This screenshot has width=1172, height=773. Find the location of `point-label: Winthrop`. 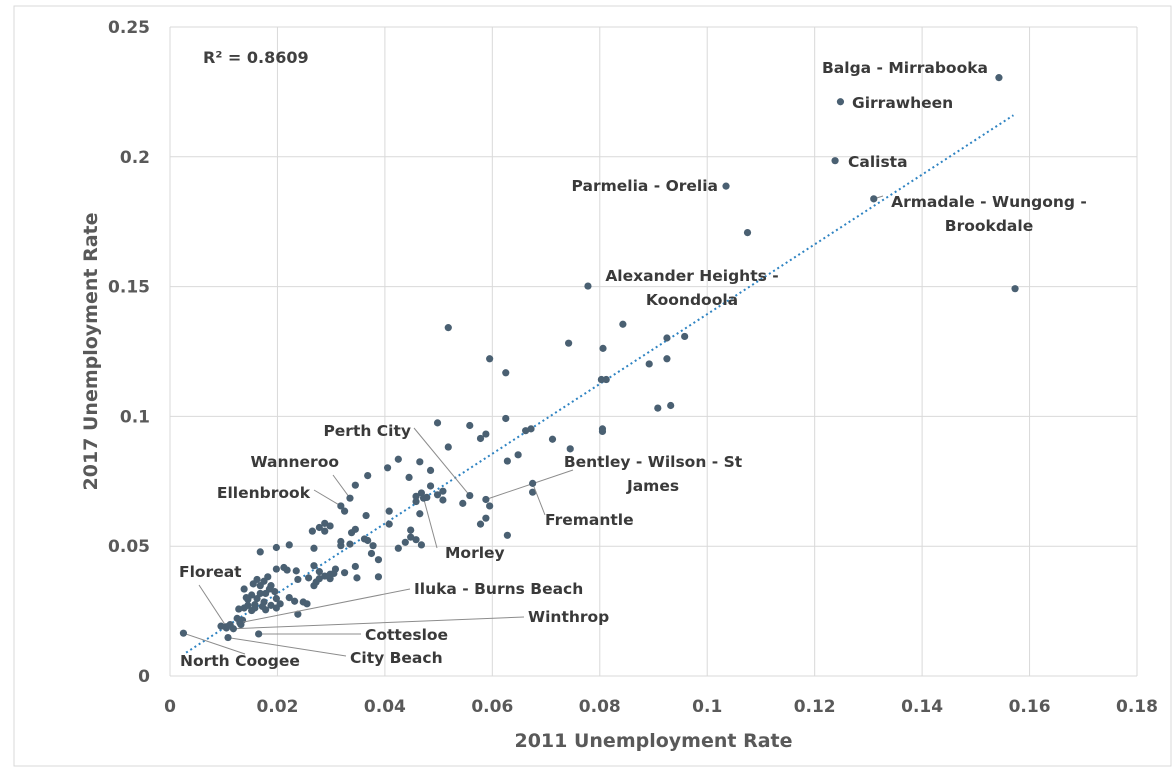

point-label: Winthrop is located at coordinates (568, 617).